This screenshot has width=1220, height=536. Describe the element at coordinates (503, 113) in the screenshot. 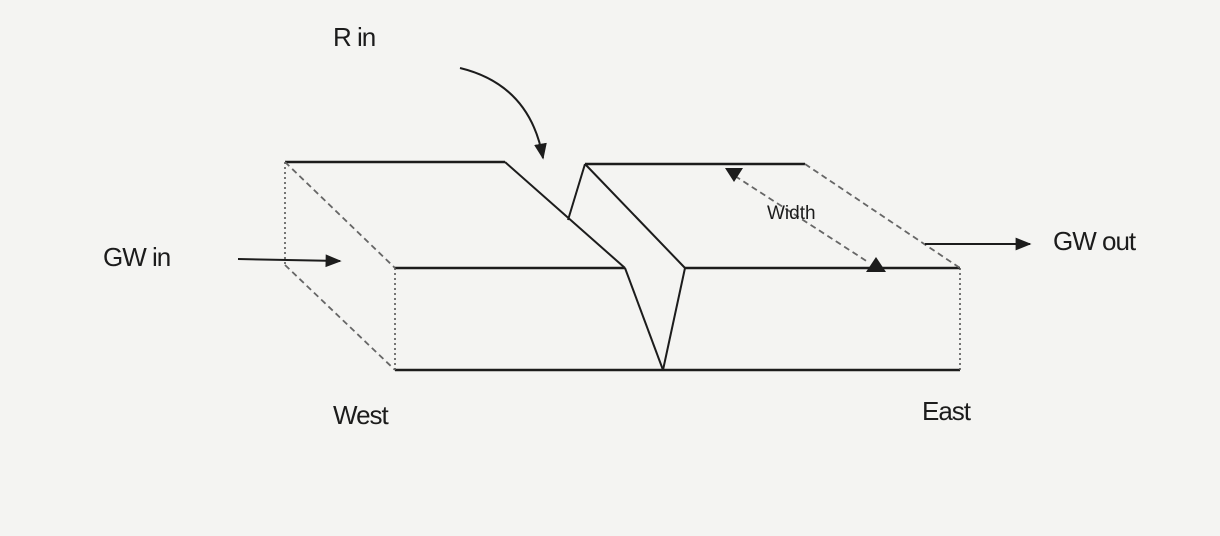

I see `recharge-arrow-icon` at that location.